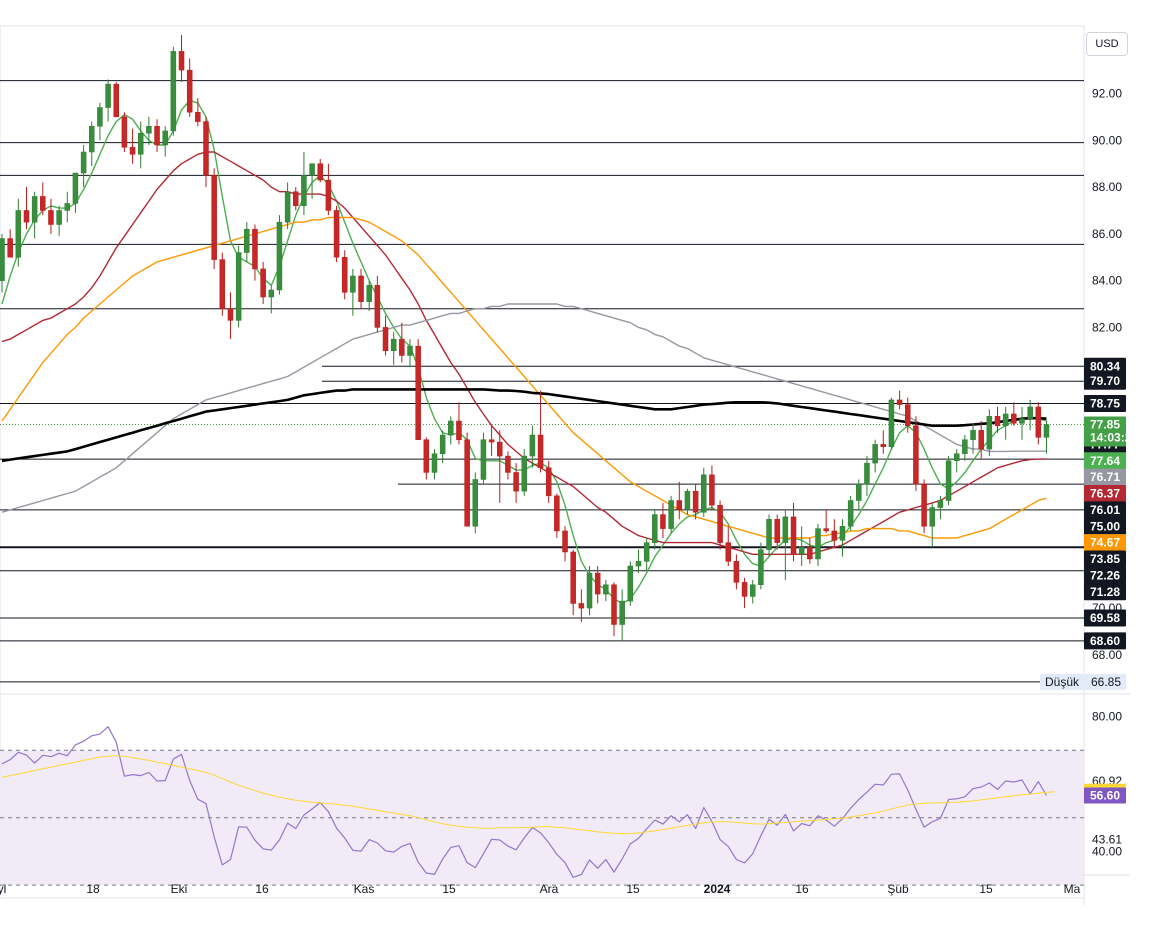 This screenshot has height=939, width=1157. What do you see at coordinates (1107, 93) in the screenshot?
I see `price-tick-label: 92.00` at bounding box center [1107, 93].